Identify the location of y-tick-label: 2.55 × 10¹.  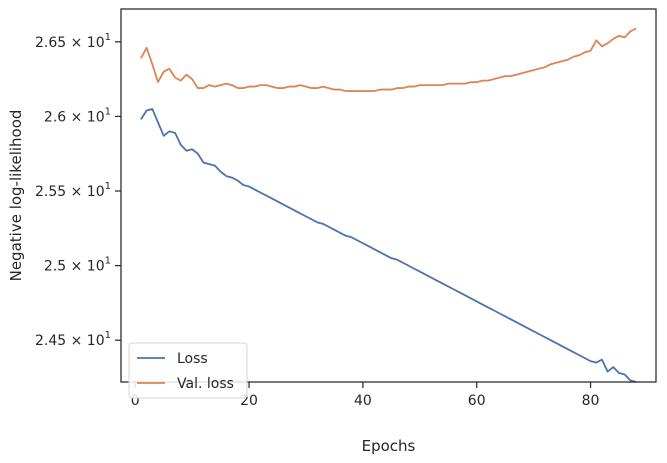
(73, 190).